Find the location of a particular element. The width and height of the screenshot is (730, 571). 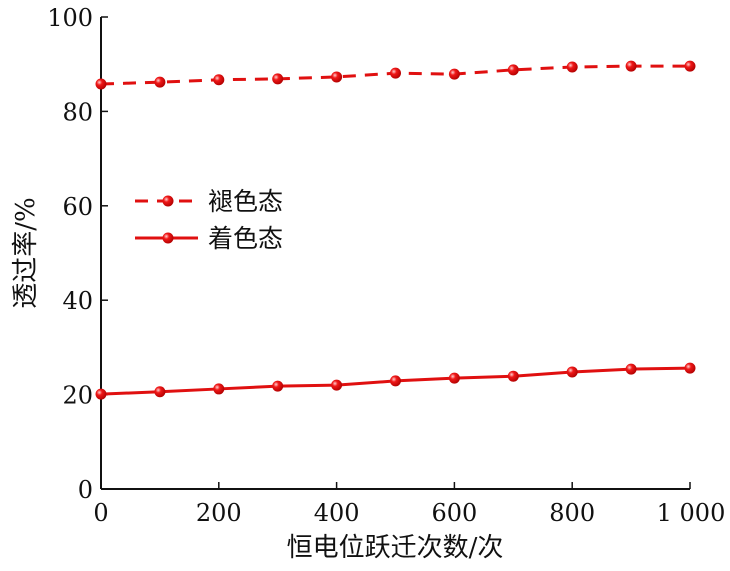

x-tick-label: 600 is located at coordinates (454, 513).